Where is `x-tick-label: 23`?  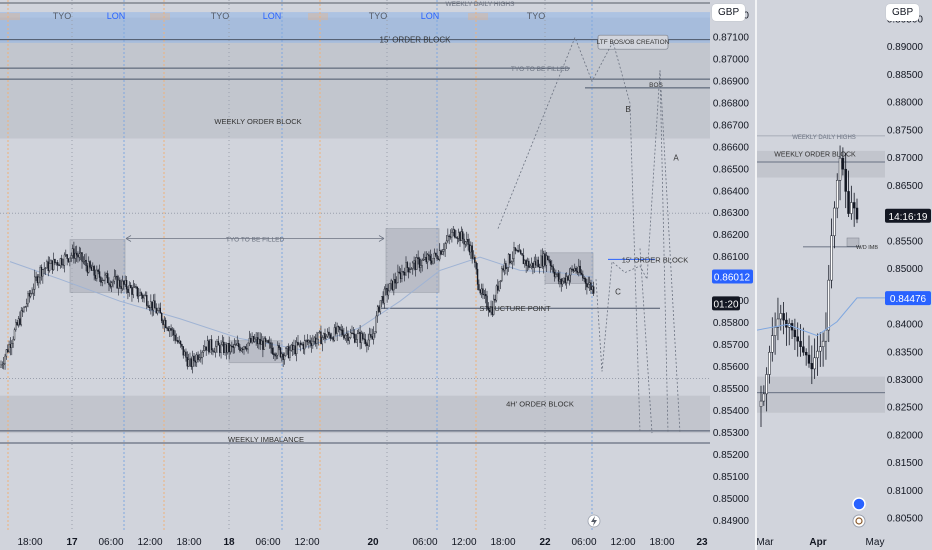 x-tick-label: 23 is located at coordinates (702, 542).